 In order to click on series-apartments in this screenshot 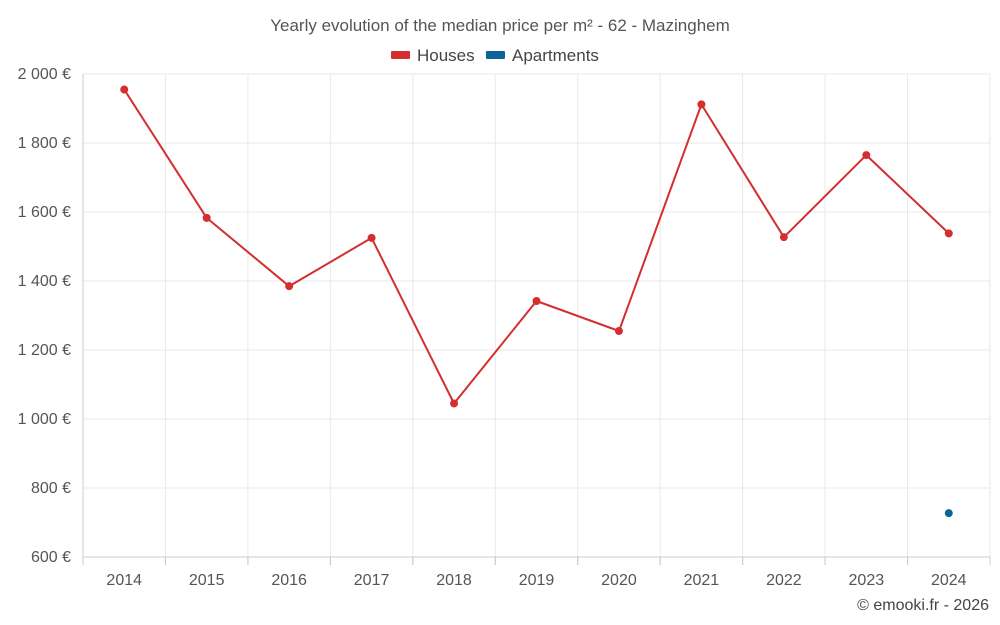, I will do `click(948, 513)`.